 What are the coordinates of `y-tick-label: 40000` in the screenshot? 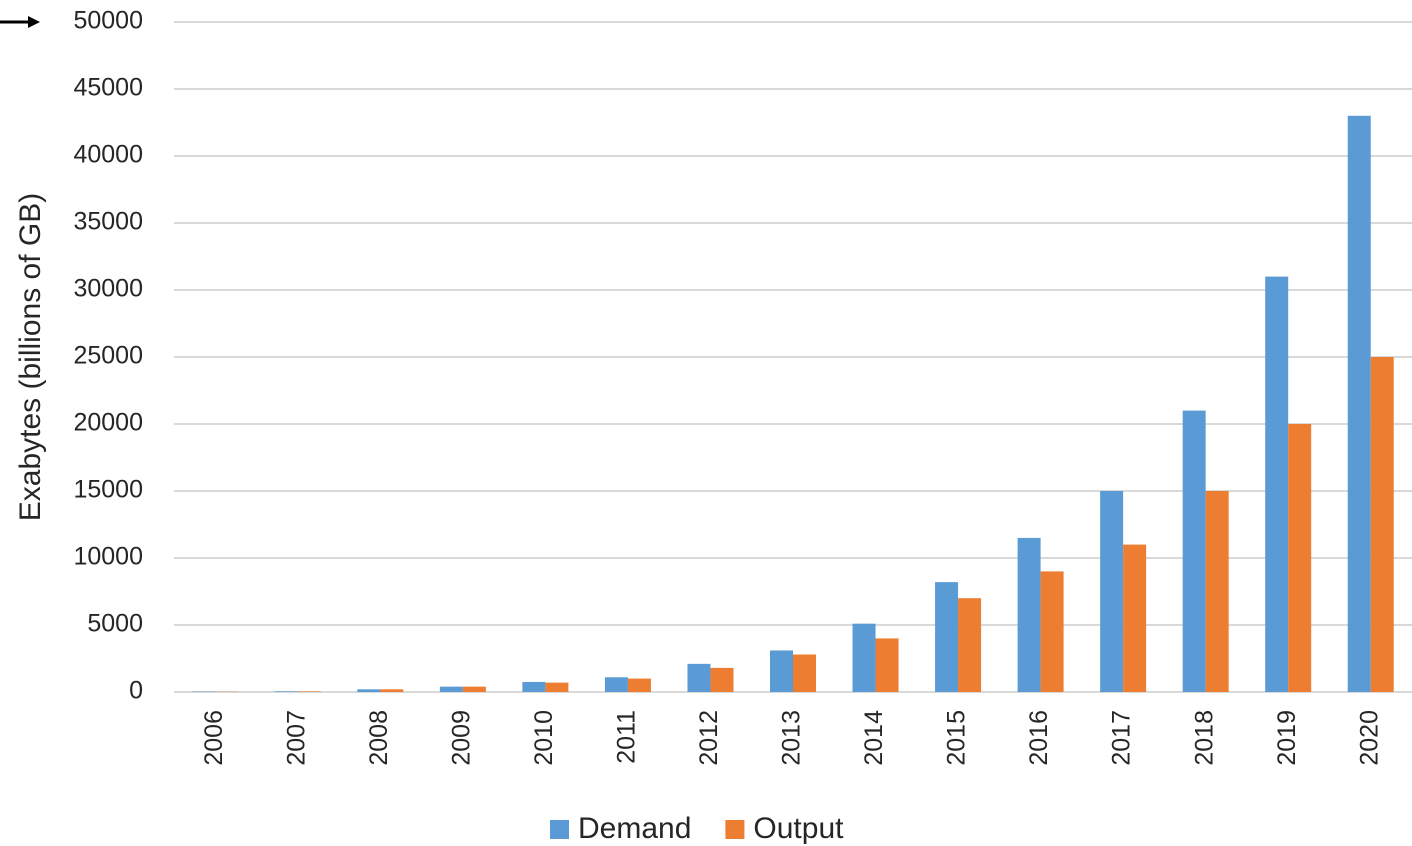 It's located at (108, 155).